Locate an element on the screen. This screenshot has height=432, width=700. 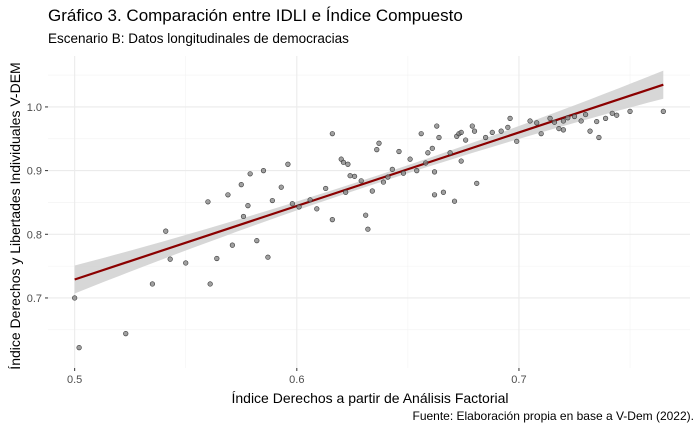
x-tick-label: 0.7 is located at coordinates (518, 380).